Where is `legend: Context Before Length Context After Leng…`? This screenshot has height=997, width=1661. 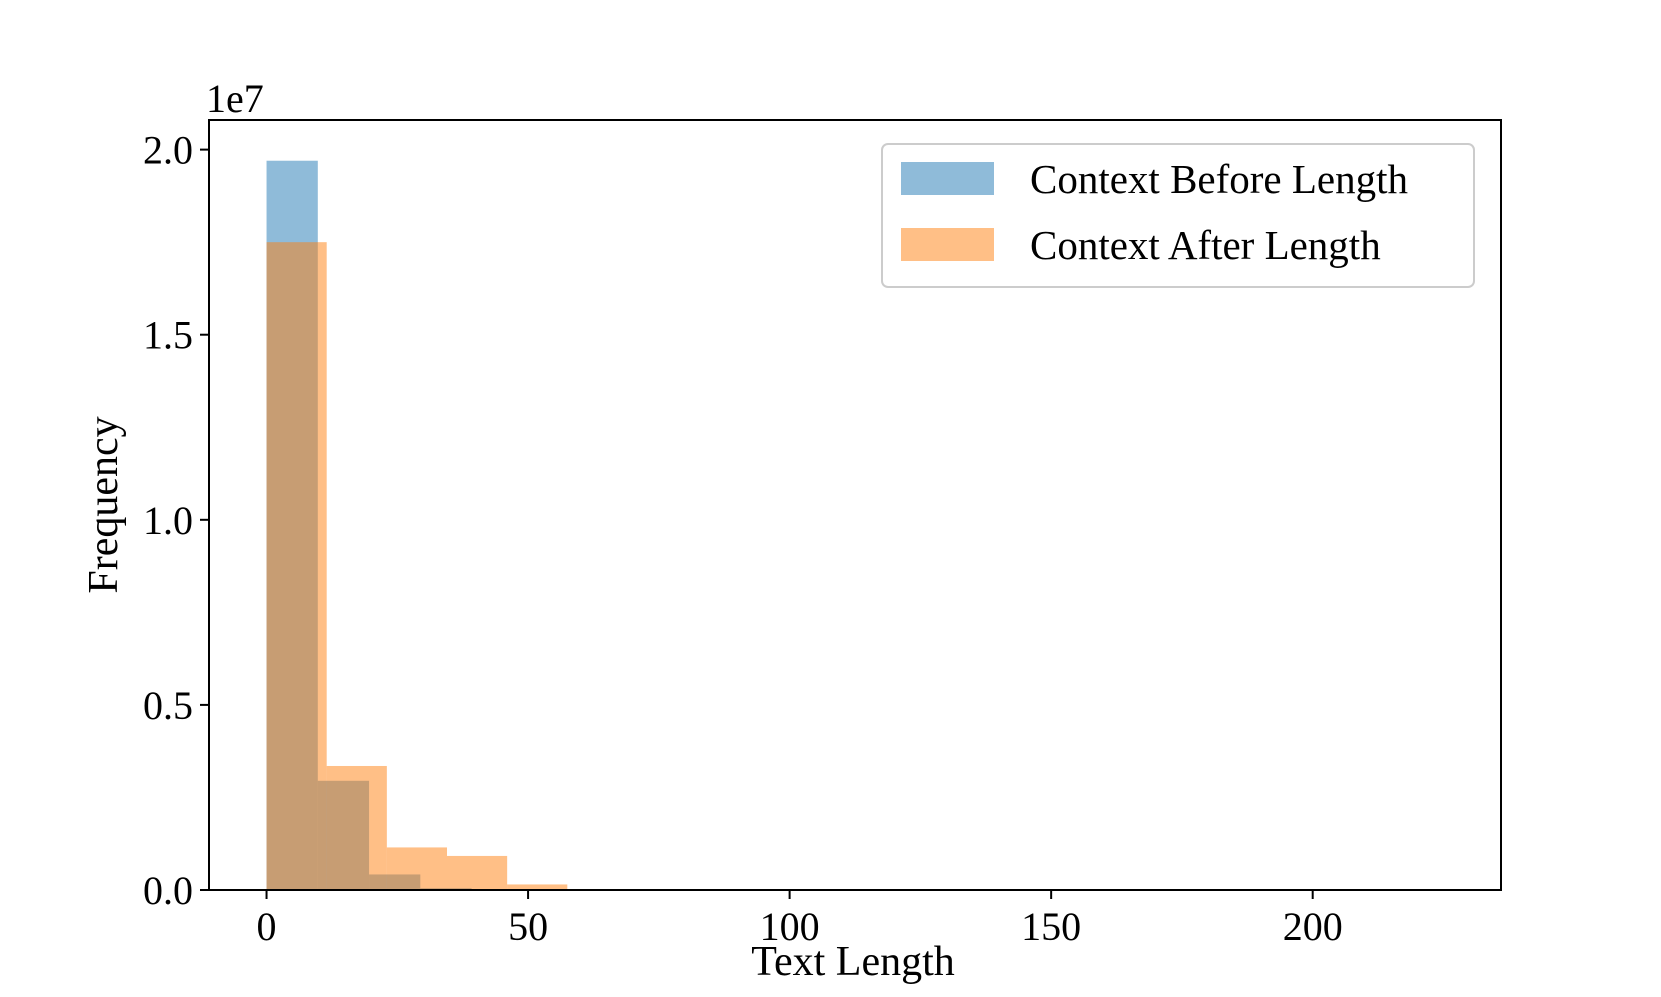
legend: Context Before Length Context After Leng… is located at coordinates (1178, 215).